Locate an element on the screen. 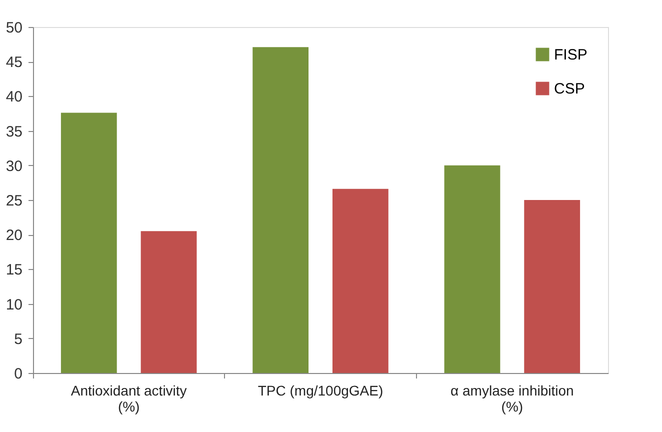 Image resolution: width=662 pixels, height=432 pixels. y-tick-label: 20 is located at coordinates (14, 235).